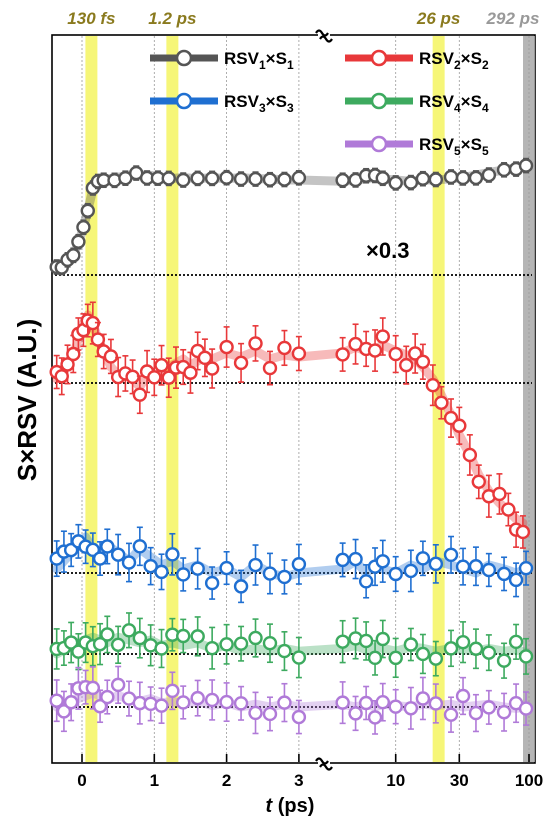  What do you see at coordinates (303, 18) in the screenshot?
I see `top-annotations: 130 fs 1.2 ps 26 ps 292 ps` at bounding box center [303, 18].